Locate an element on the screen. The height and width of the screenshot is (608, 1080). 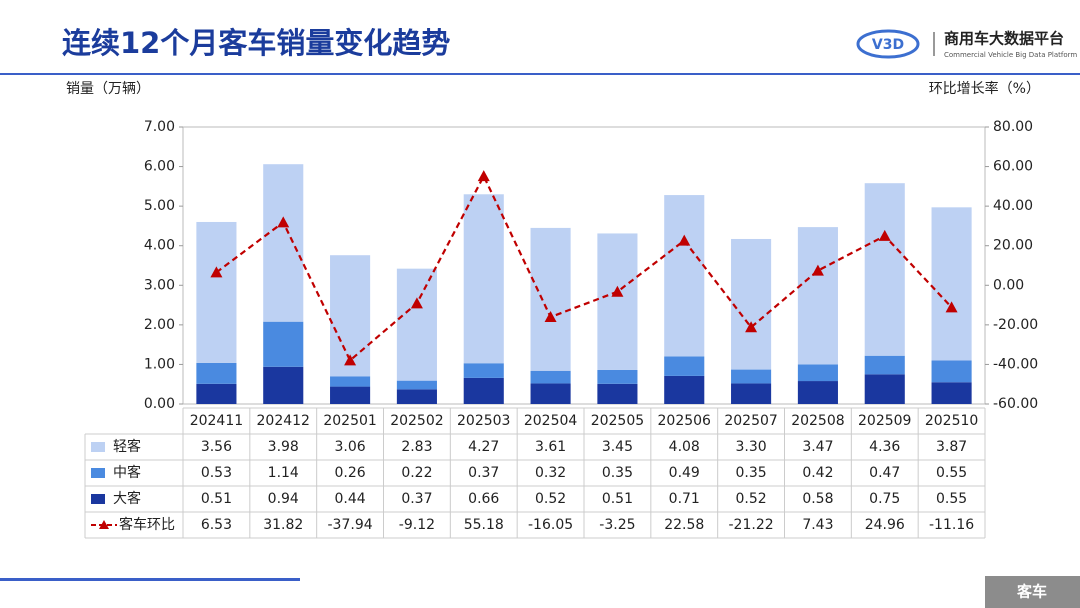
y-tick-label: 3.00 is located at coordinates (159, 285).